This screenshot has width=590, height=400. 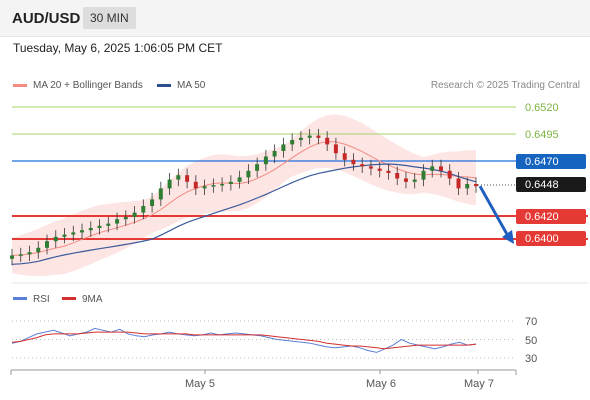 I want to click on forecast-arrow-shaft, so click(x=494, y=211).